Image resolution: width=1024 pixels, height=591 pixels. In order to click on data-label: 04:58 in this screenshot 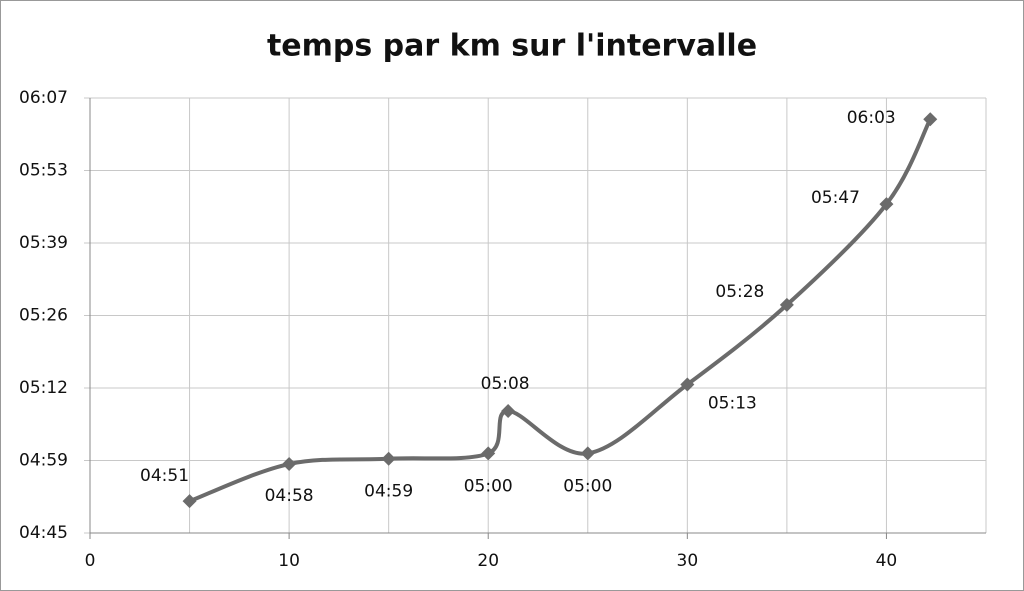, I will do `click(289, 496)`.